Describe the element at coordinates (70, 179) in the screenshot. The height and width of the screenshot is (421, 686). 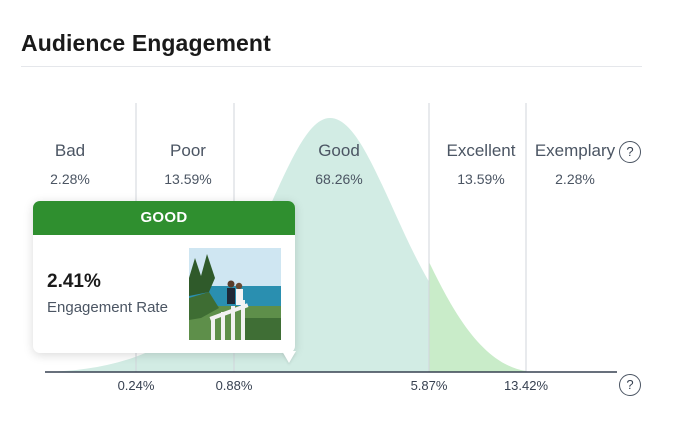
I see `category-bad-share: 2.28%` at that location.